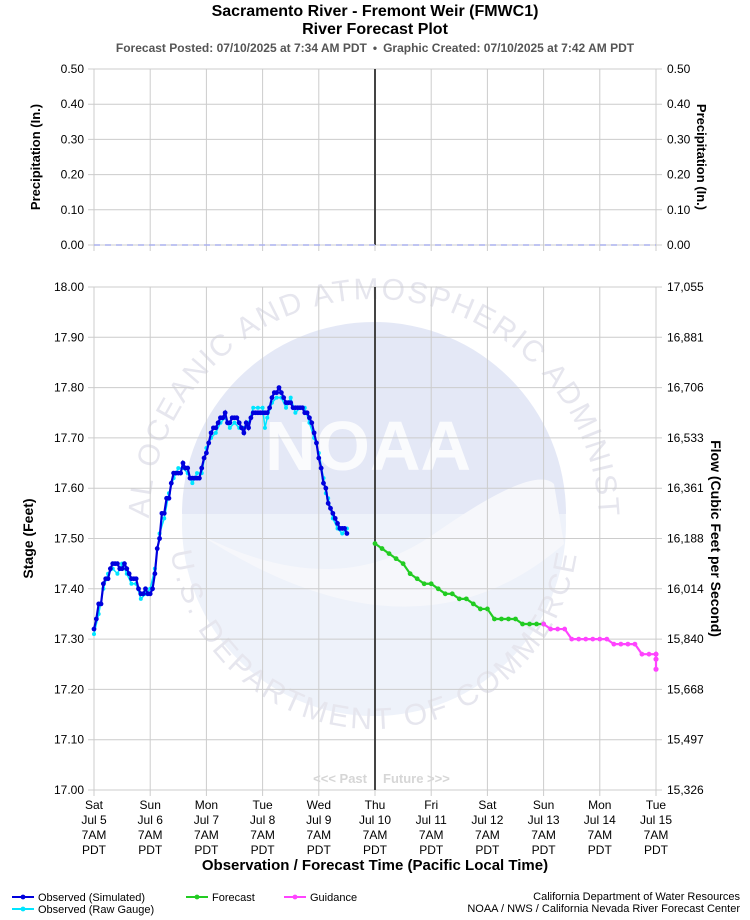 This screenshot has width=750, height=920. What do you see at coordinates (685, 790) in the screenshot?
I see `stage-ytick-right: 15,326` at bounding box center [685, 790].